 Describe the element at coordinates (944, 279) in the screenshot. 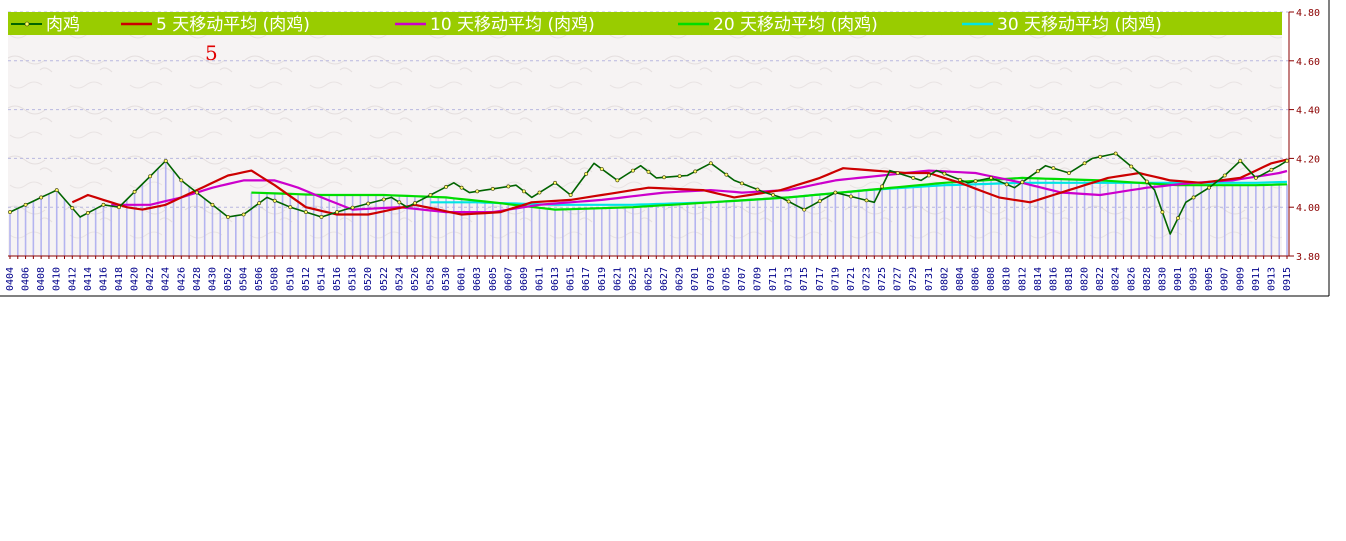

I see `xtick-label-0802: 0802` at that location.